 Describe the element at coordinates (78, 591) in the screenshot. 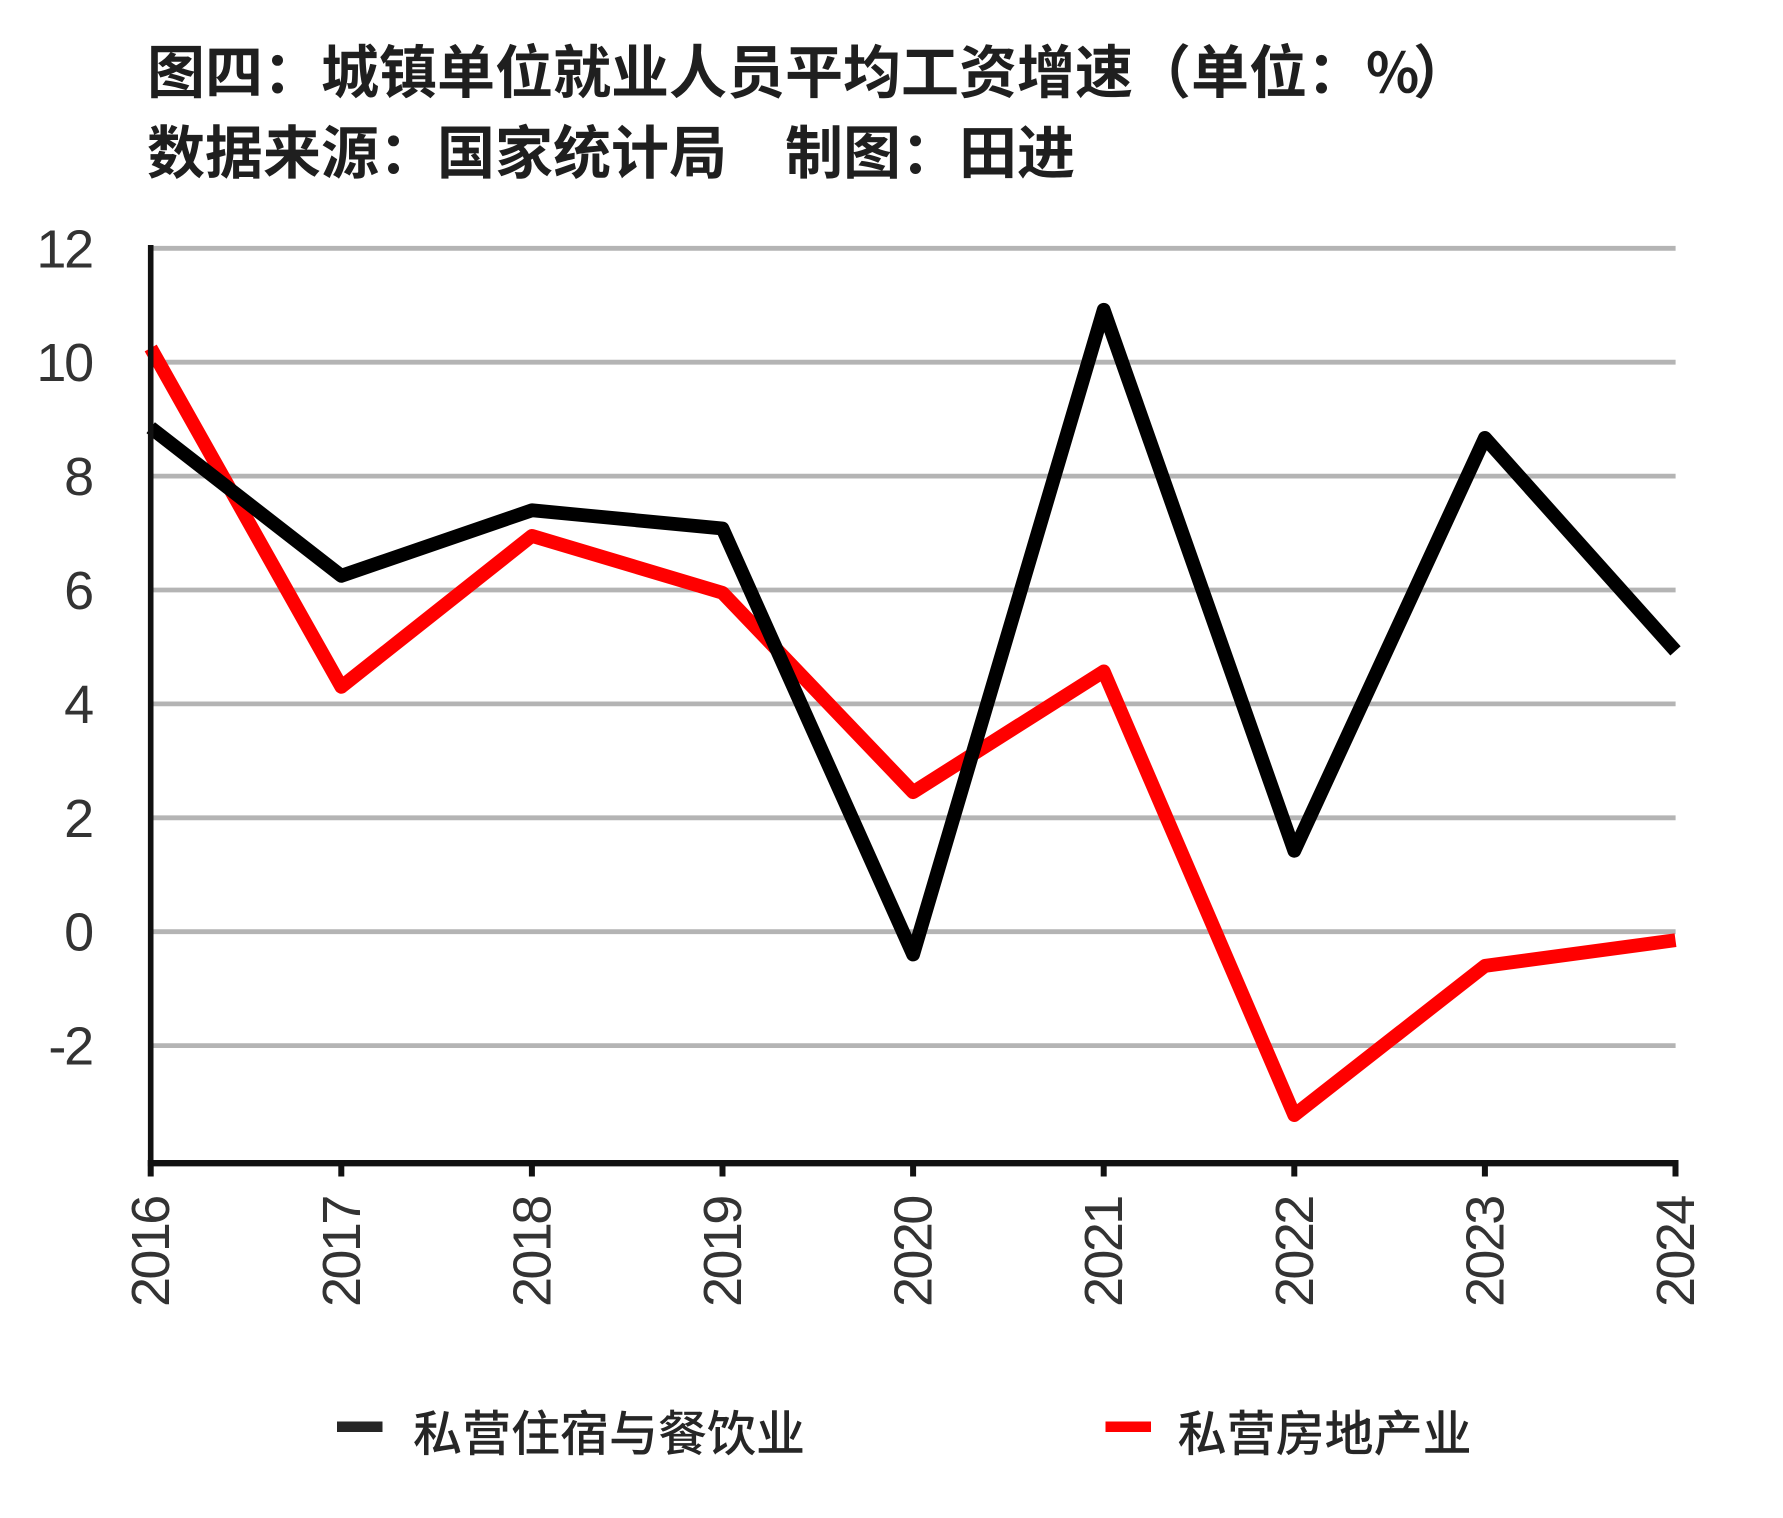

I see `svg-text: 6` at that location.